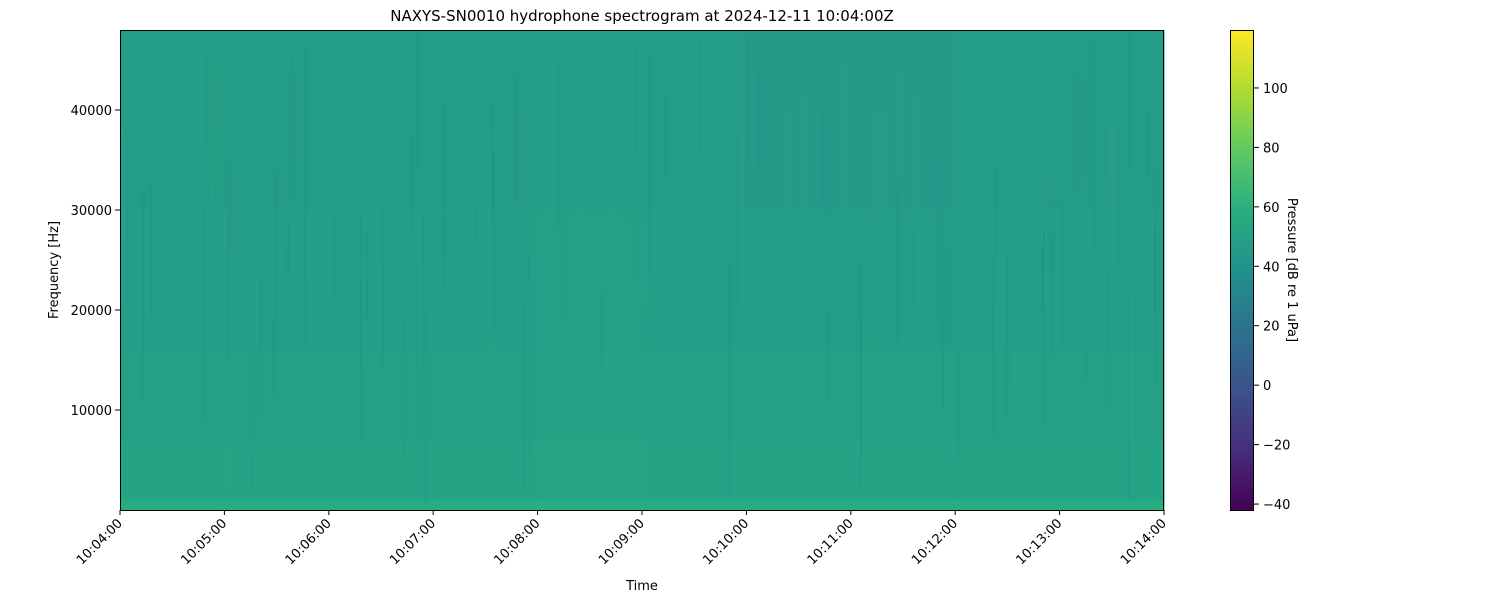 The width and height of the screenshot is (1500, 604). What do you see at coordinates (1276, 446) in the screenshot?
I see `colorbar-tick-label: −20` at bounding box center [1276, 446].